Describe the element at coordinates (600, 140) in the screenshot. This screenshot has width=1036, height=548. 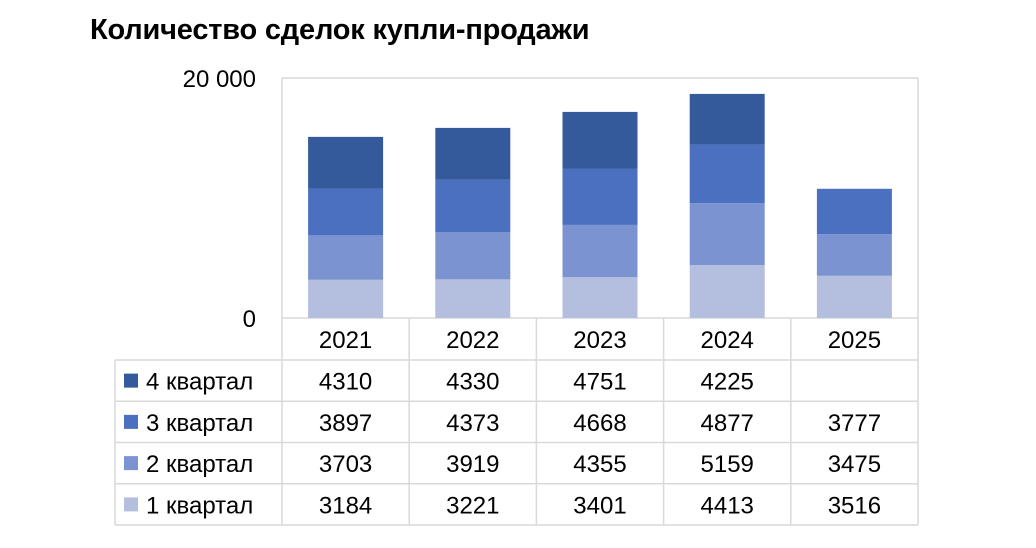
I see `bar-2023-q4` at that location.